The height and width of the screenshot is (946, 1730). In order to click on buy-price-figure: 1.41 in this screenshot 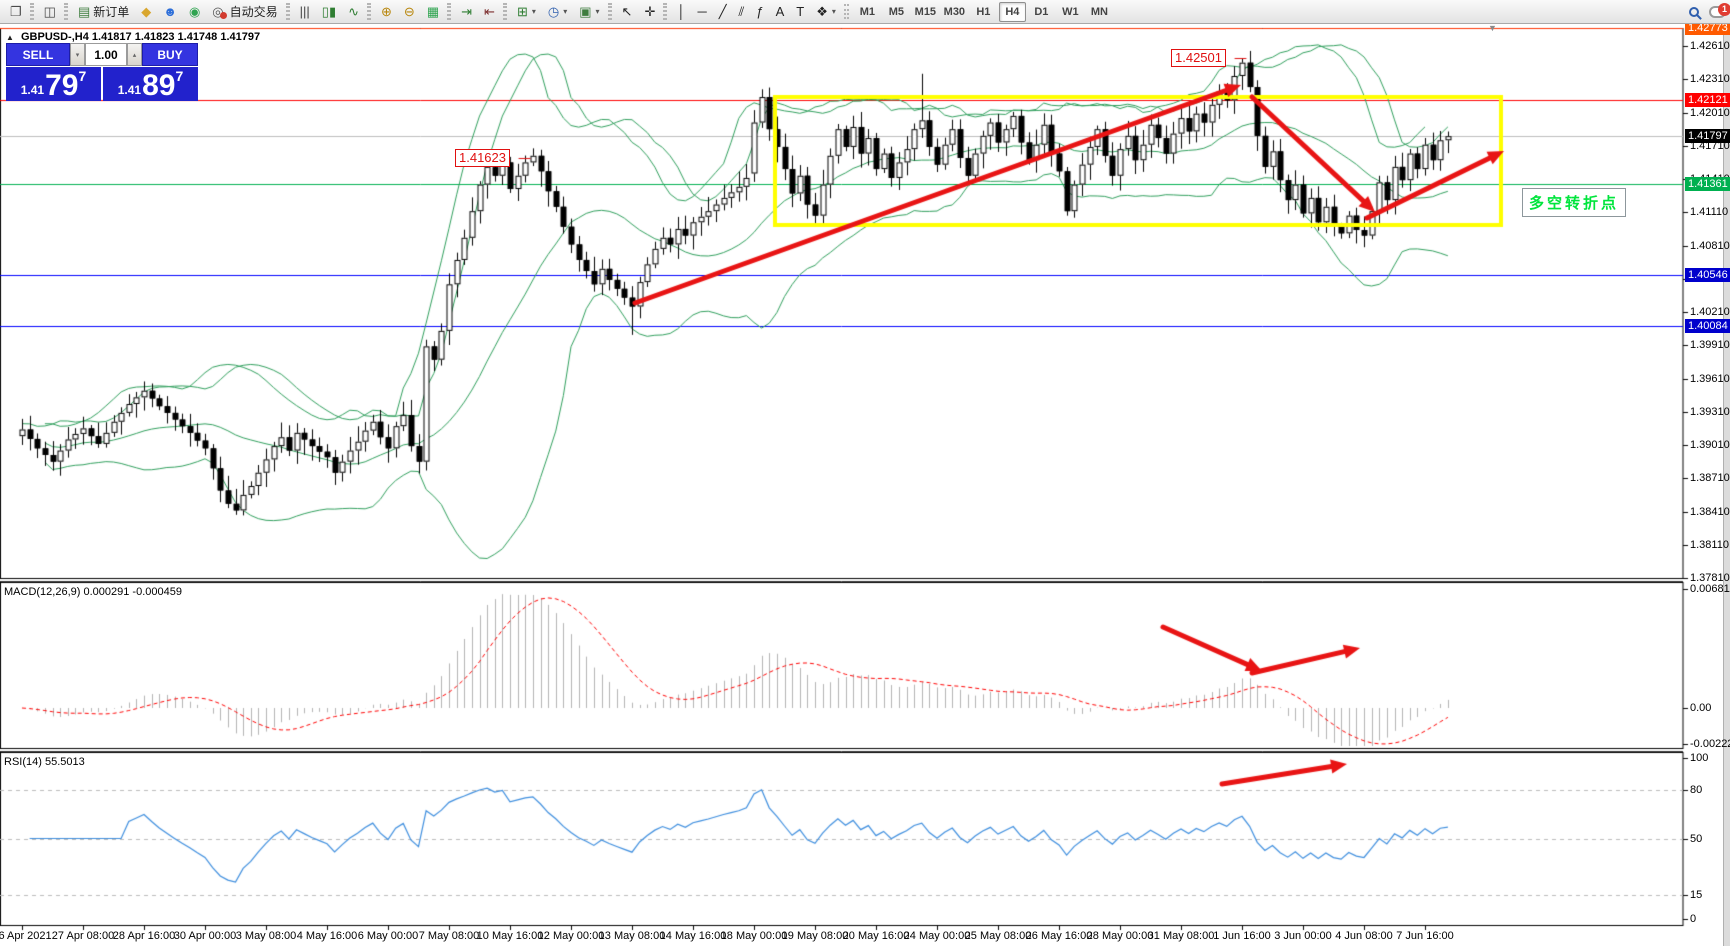, I will do `click(129, 90)`.